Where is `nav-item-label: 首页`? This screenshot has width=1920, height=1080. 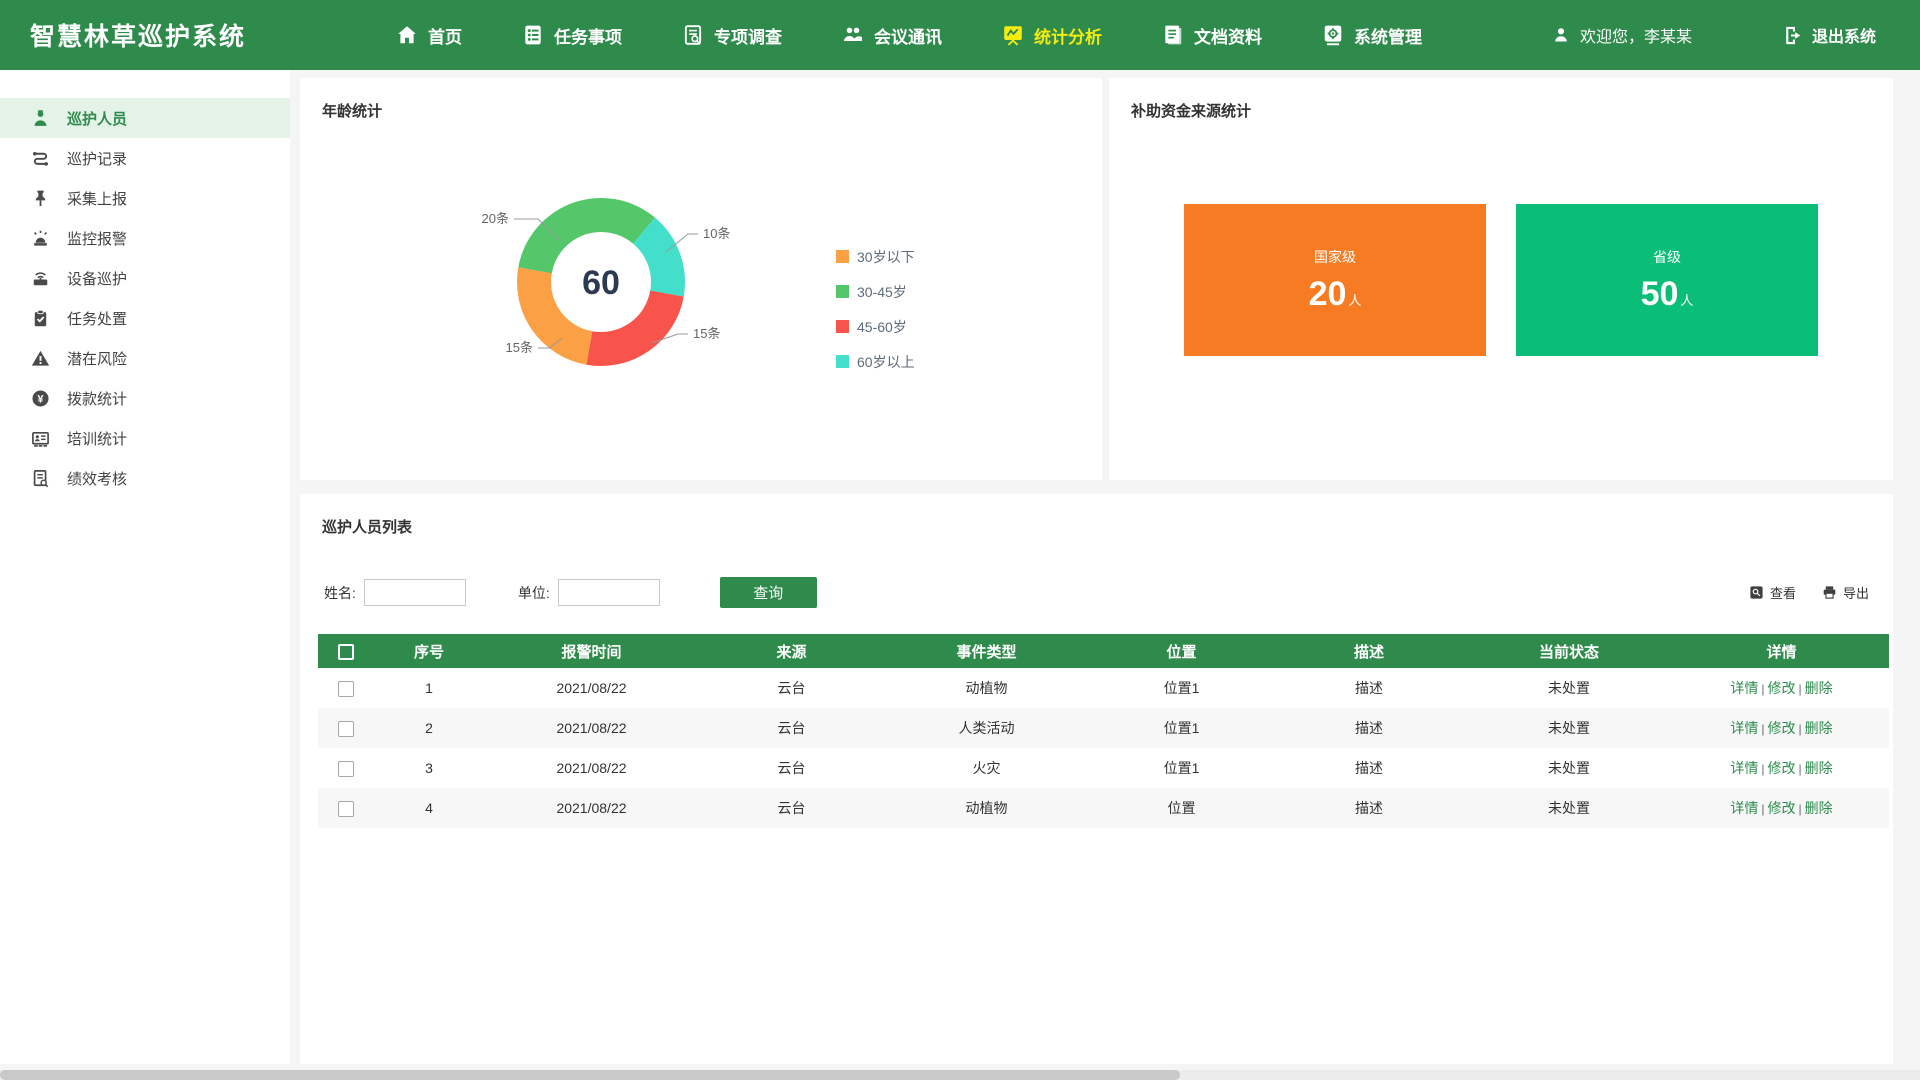 nav-item-label: 首页 is located at coordinates (445, 37).